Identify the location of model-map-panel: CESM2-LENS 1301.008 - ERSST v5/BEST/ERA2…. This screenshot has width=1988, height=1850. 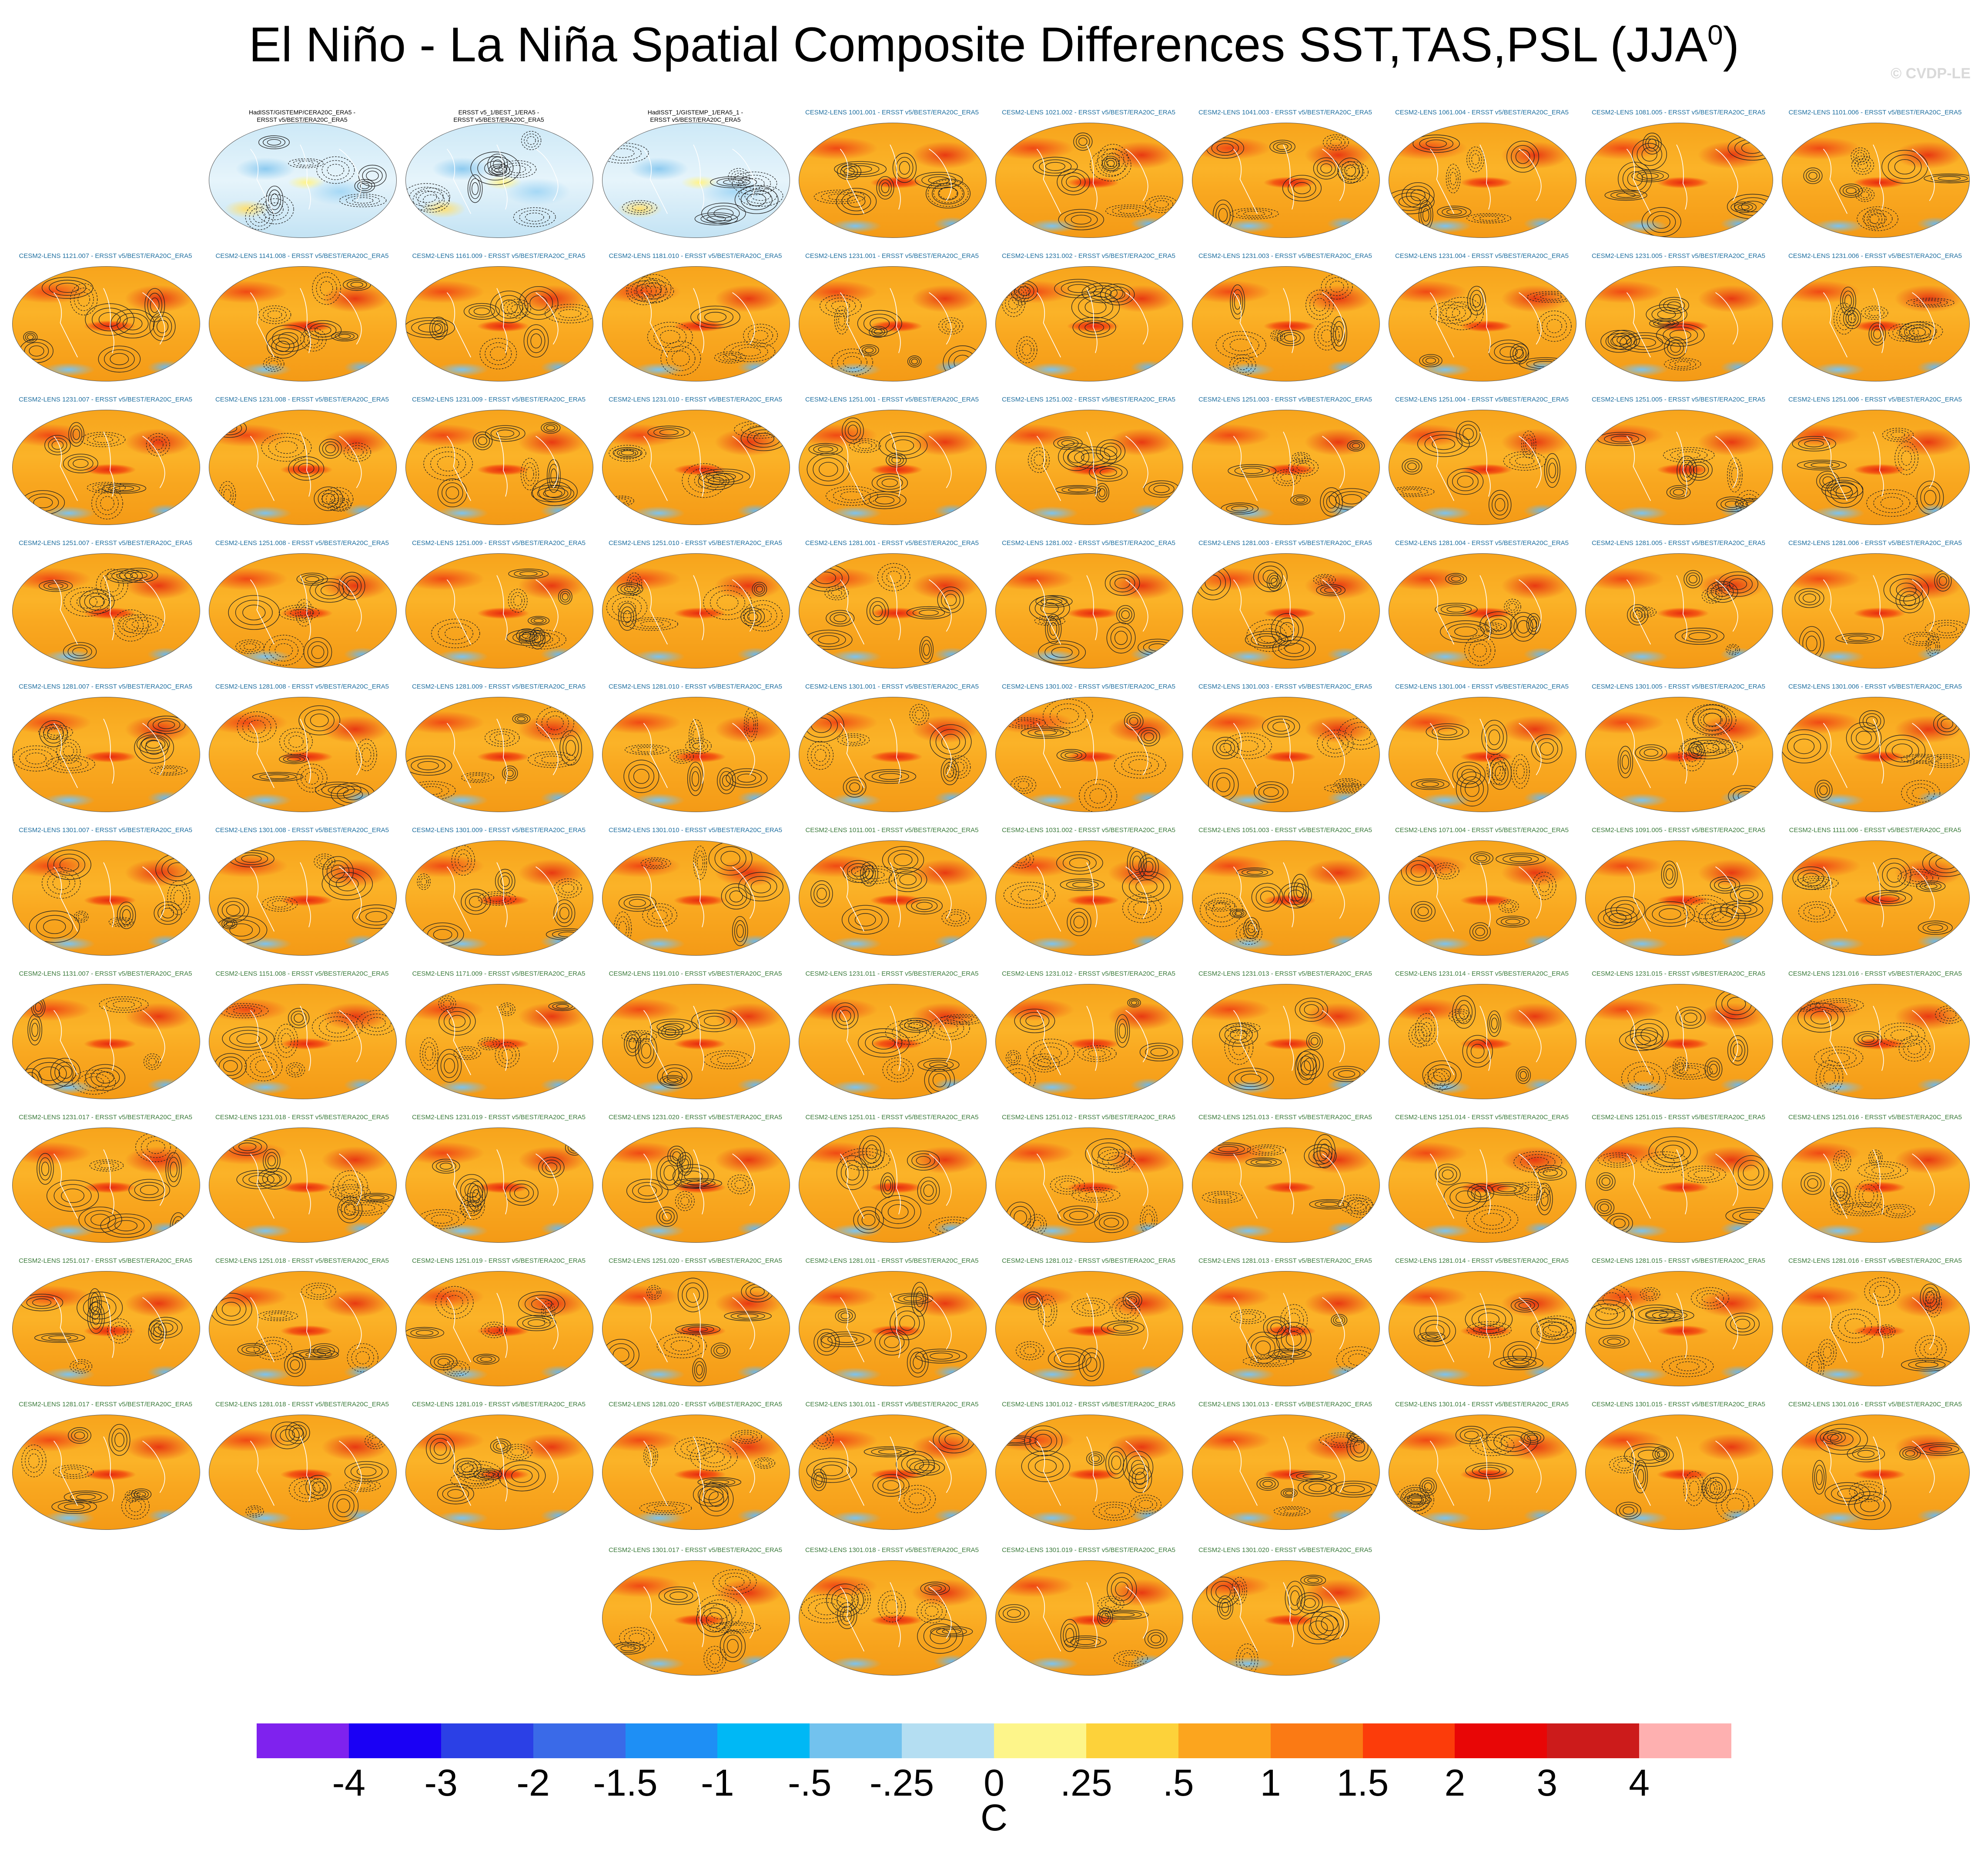
(302, 891).